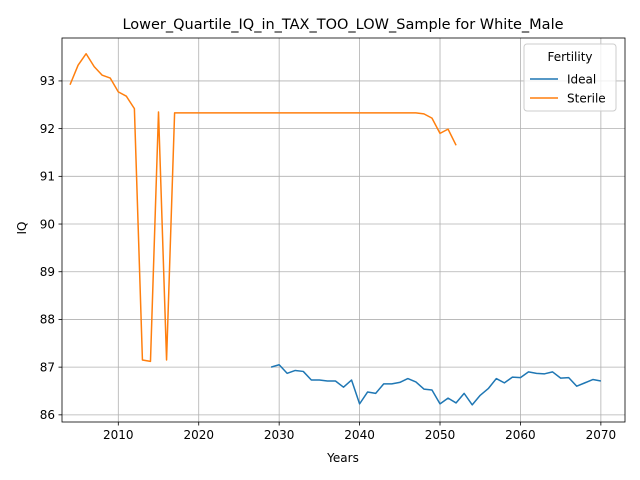  What do you see at coordinates (51, 248) in the screenshot?
I see `y-axis-ticks: 86 87 88 89 90 91 92 93` at bounding box center [51, 248].